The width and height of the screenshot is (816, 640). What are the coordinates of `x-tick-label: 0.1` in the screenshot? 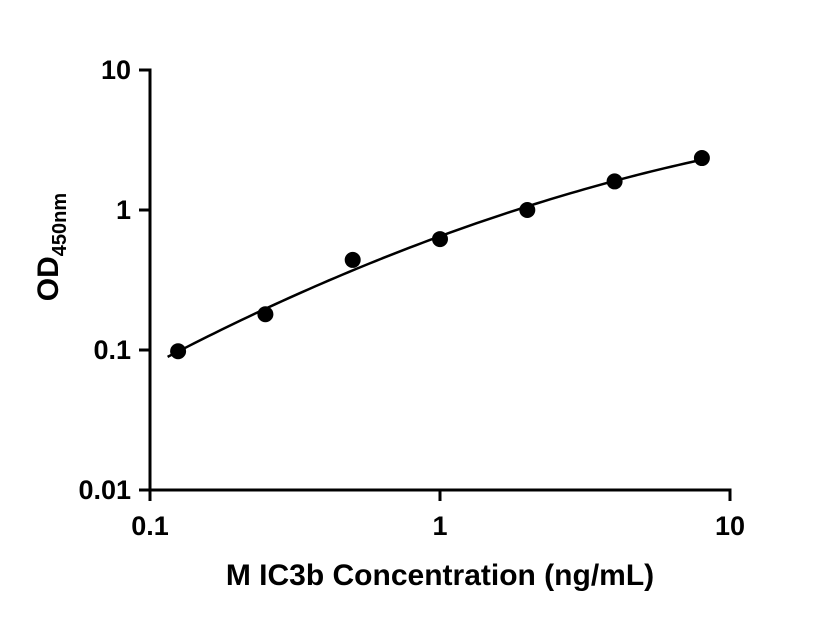 It's located at (150, 526).